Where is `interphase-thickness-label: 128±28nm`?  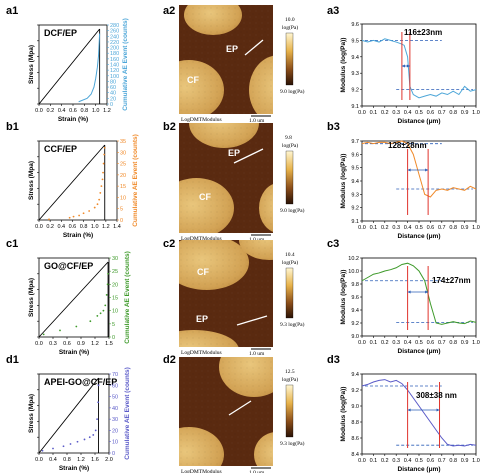
interphase-thickness-label: 128±28nm is located at coordinates (407, 145).